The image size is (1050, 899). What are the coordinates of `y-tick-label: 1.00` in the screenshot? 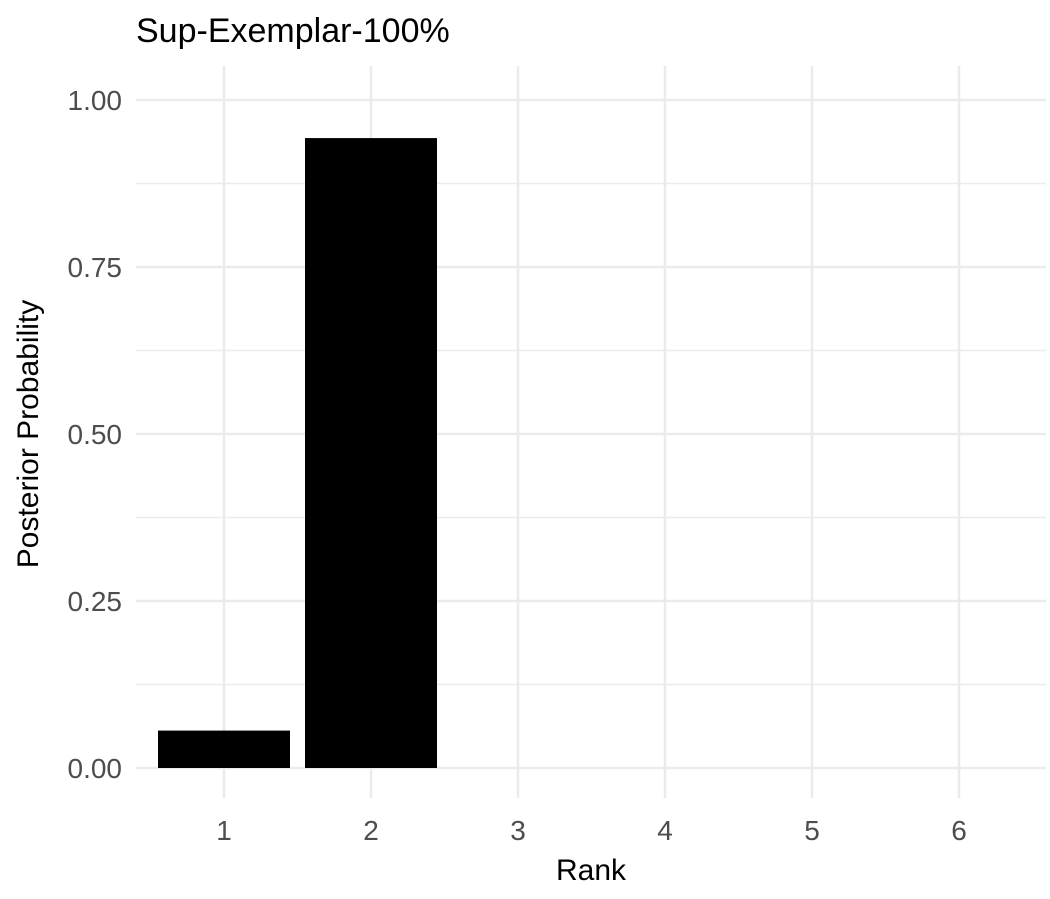 It's located at (95, 100).